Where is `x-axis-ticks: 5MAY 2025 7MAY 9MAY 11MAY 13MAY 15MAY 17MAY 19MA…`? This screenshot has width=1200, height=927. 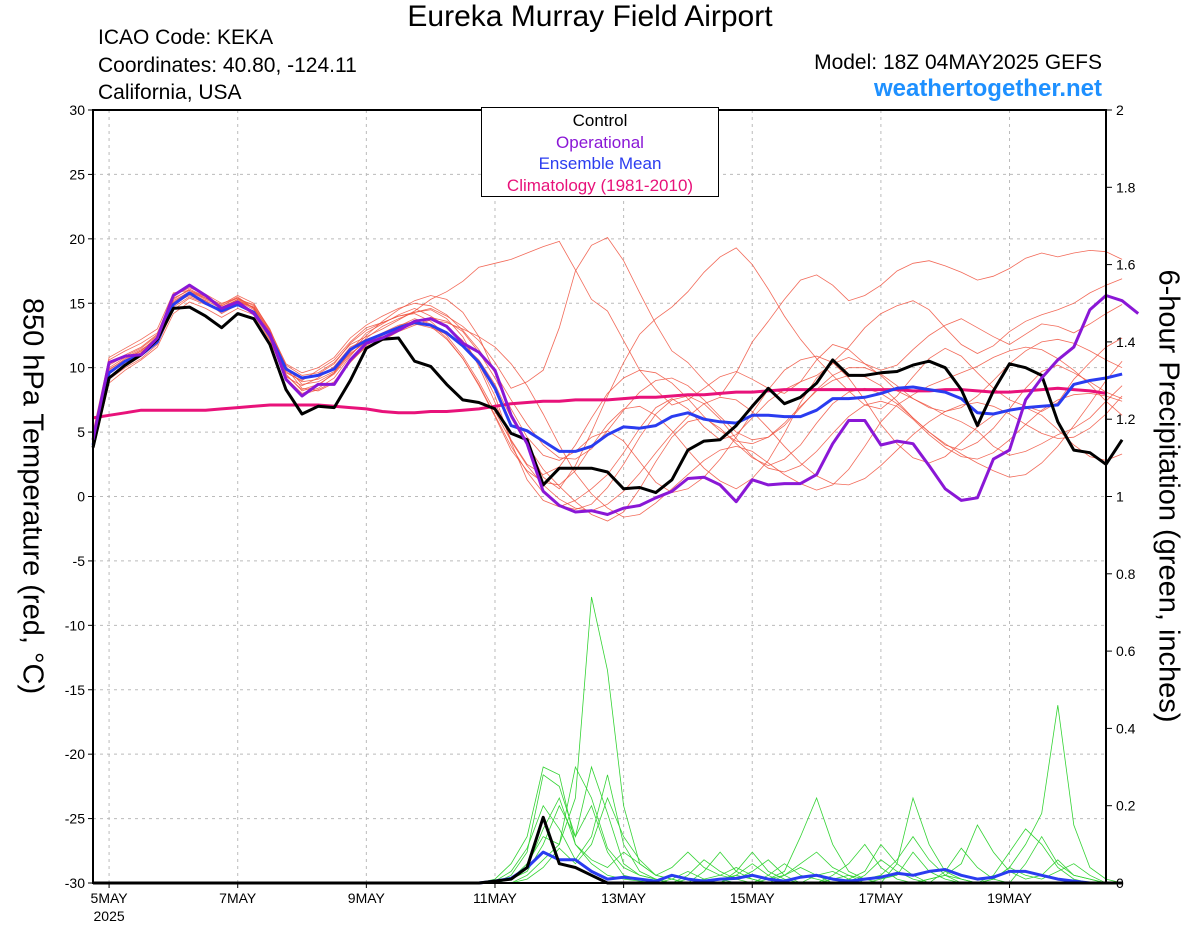 x-axis-ticks: 5MAY 2025 7MAY 9MAY 11MAY 13MAY 15MAY 17MAY 19MA… is located at coordinates (562, 903).